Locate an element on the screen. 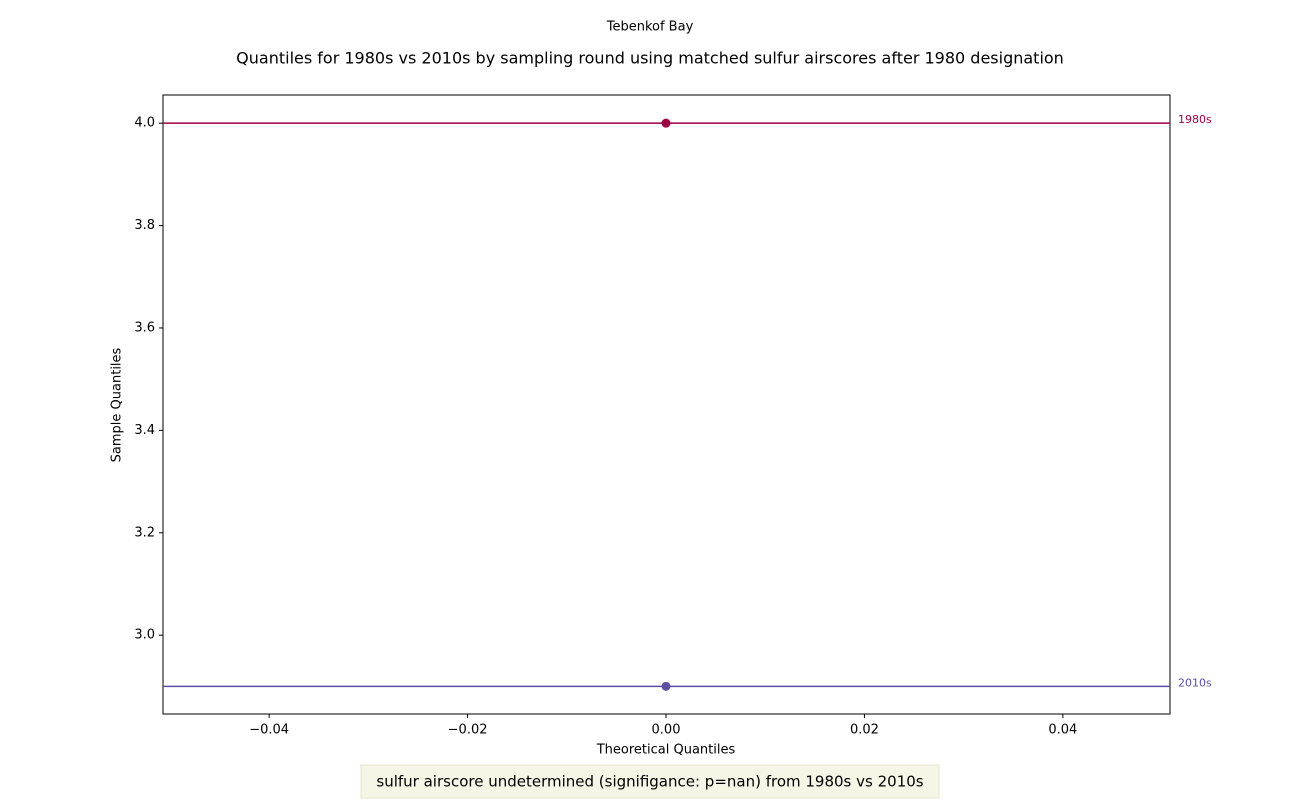 This screenshot has width=1300, height=802. x-axis-label: Theoretical Quantiles is located at coordinates (666, 750).